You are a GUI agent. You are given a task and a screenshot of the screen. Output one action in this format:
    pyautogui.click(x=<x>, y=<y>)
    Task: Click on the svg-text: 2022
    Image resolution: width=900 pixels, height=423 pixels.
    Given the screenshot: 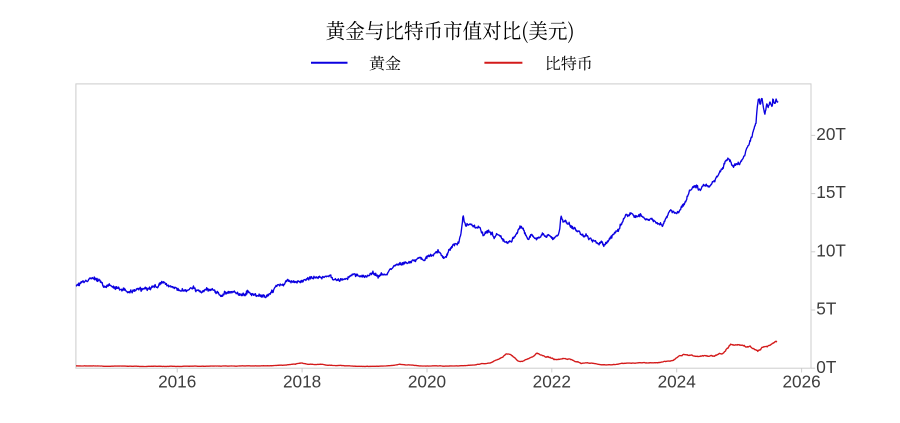 What is the action you would take?
    pyautogui.click(x=552, y=382)
    